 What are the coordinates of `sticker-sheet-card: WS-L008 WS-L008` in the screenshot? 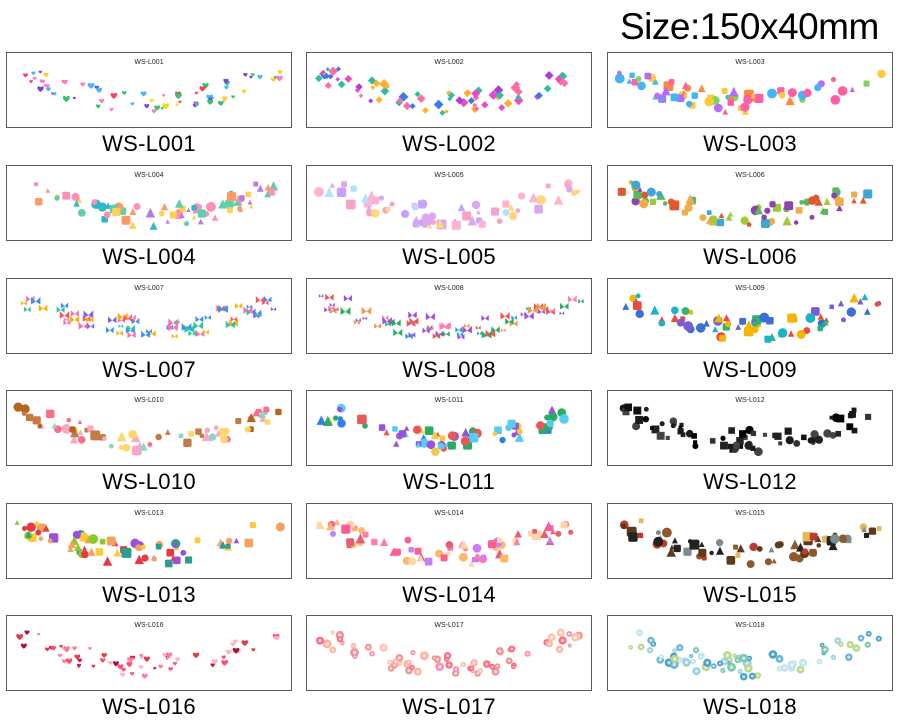 It's located at (452, 334).